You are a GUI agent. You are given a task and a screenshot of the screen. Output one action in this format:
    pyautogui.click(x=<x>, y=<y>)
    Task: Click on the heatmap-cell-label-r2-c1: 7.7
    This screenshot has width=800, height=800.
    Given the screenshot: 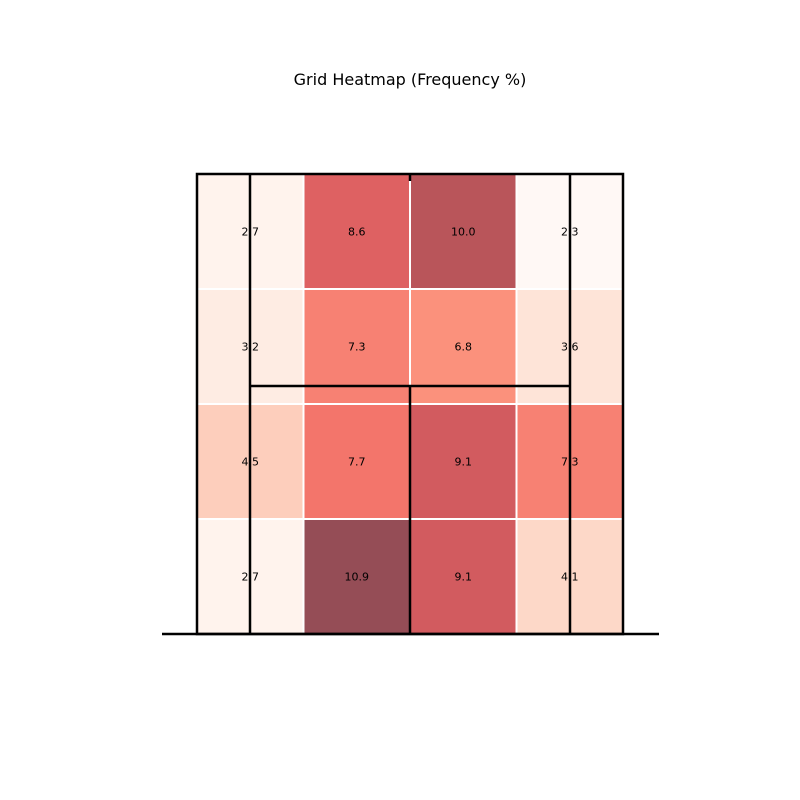 What is the action you would take?
    pyautogui.click(x=357, y=462)
    